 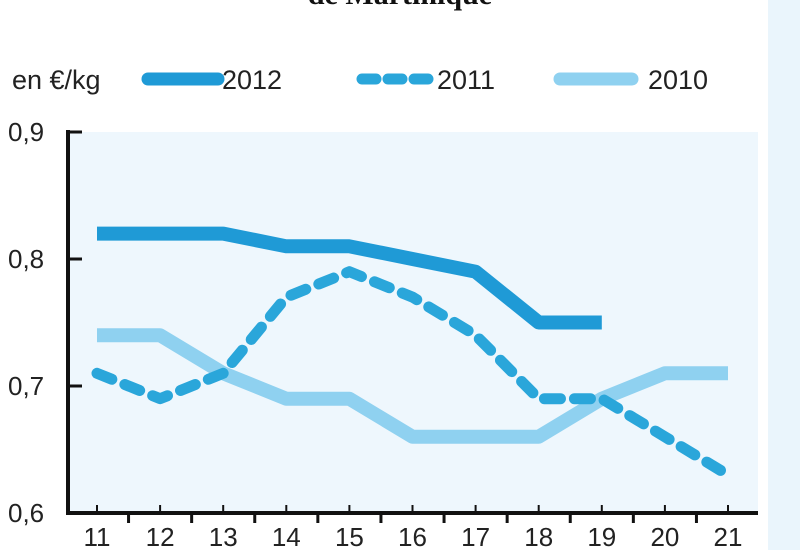 I want to click on y-tick-label: 0,9, so click(x=26, y=132).